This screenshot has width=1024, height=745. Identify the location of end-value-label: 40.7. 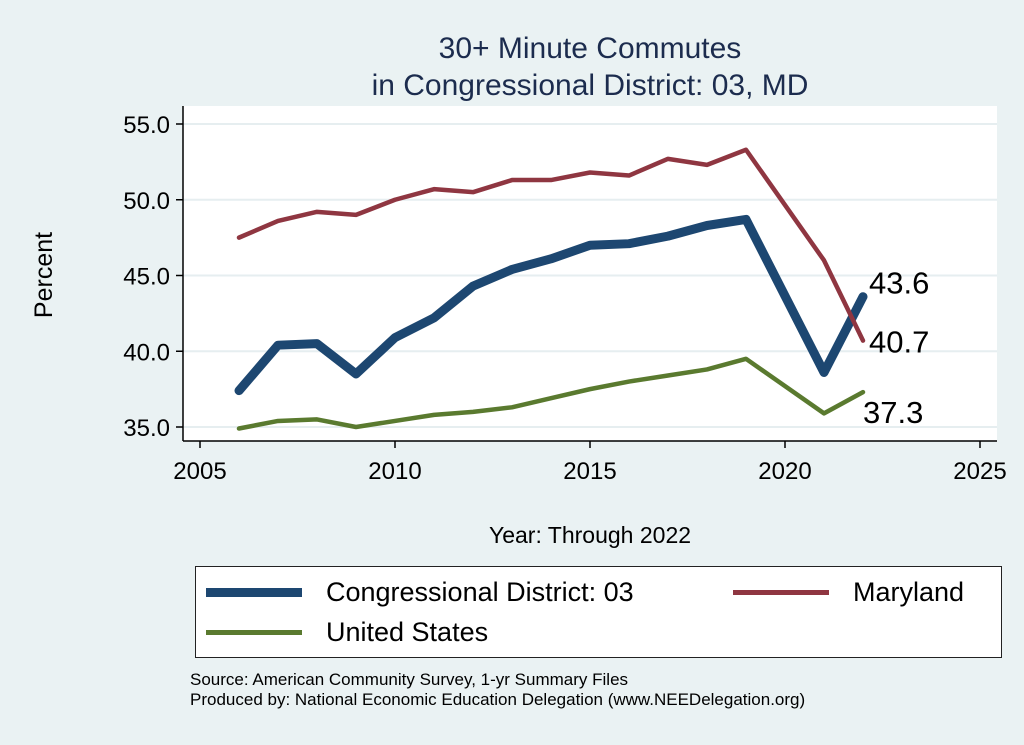
(899, 342).